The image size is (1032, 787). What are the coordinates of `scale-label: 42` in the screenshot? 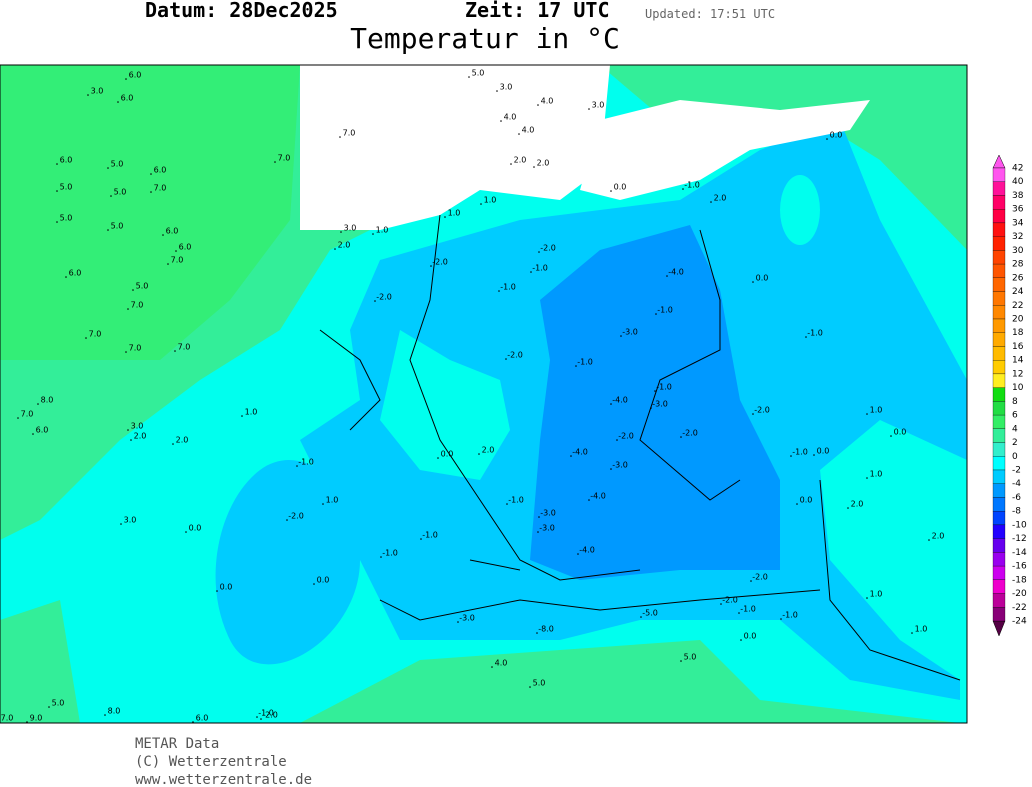 It's located at (1017, 169).